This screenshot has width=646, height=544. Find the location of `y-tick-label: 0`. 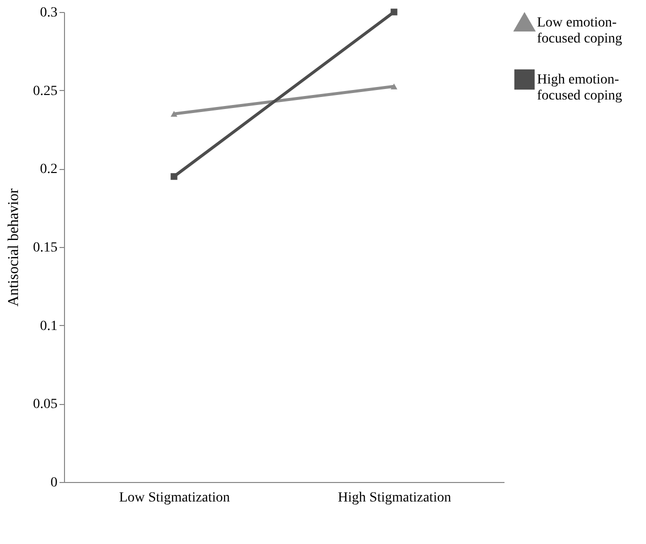

y-tick-label: 0 is located at coordinates (54, 483).